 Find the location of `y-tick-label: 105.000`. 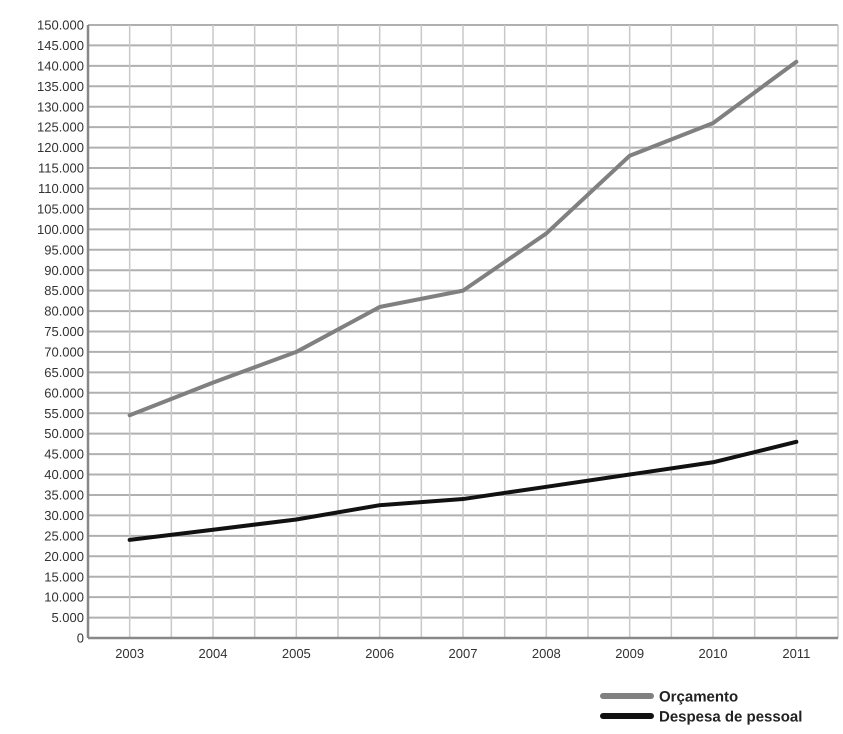

y-tick-label: 105.000 is located at coordinates (60, 208).